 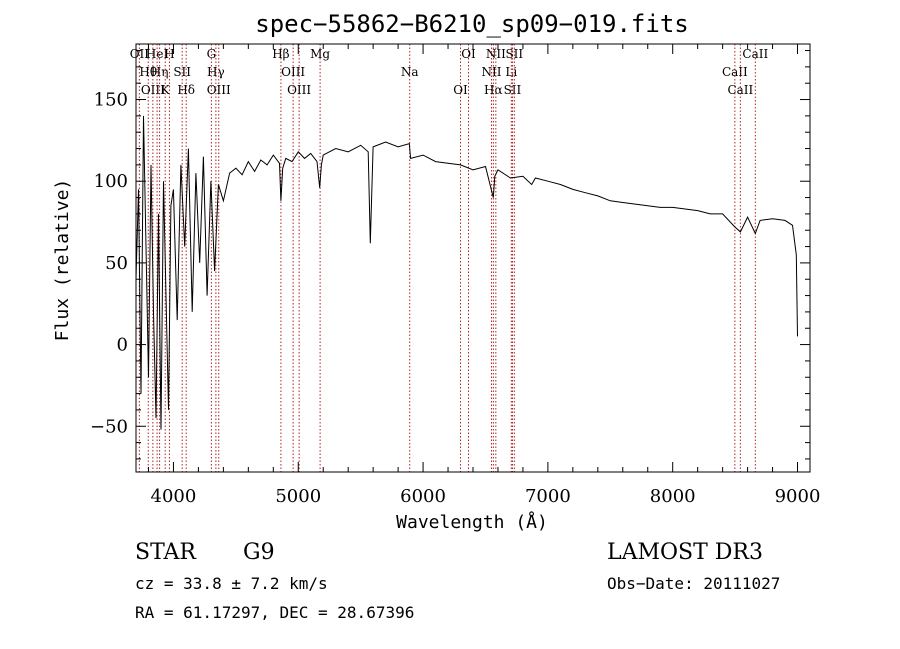 What do you see at coordinates (116, 263) in the screenshot?
I see `y-tick-label: 50` at bounding box center [116, 263].